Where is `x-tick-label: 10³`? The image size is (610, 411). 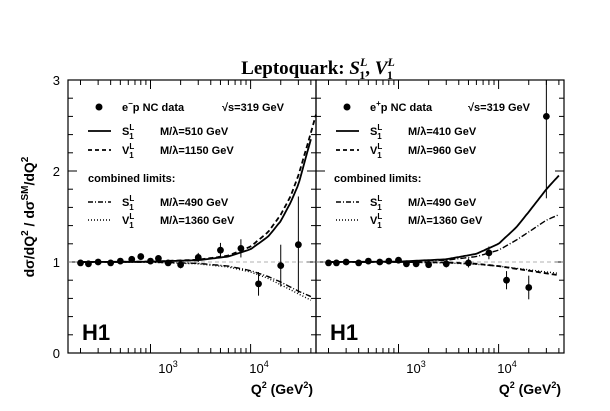 x-tick-label: 10³ is located at coordinates (415, 367).